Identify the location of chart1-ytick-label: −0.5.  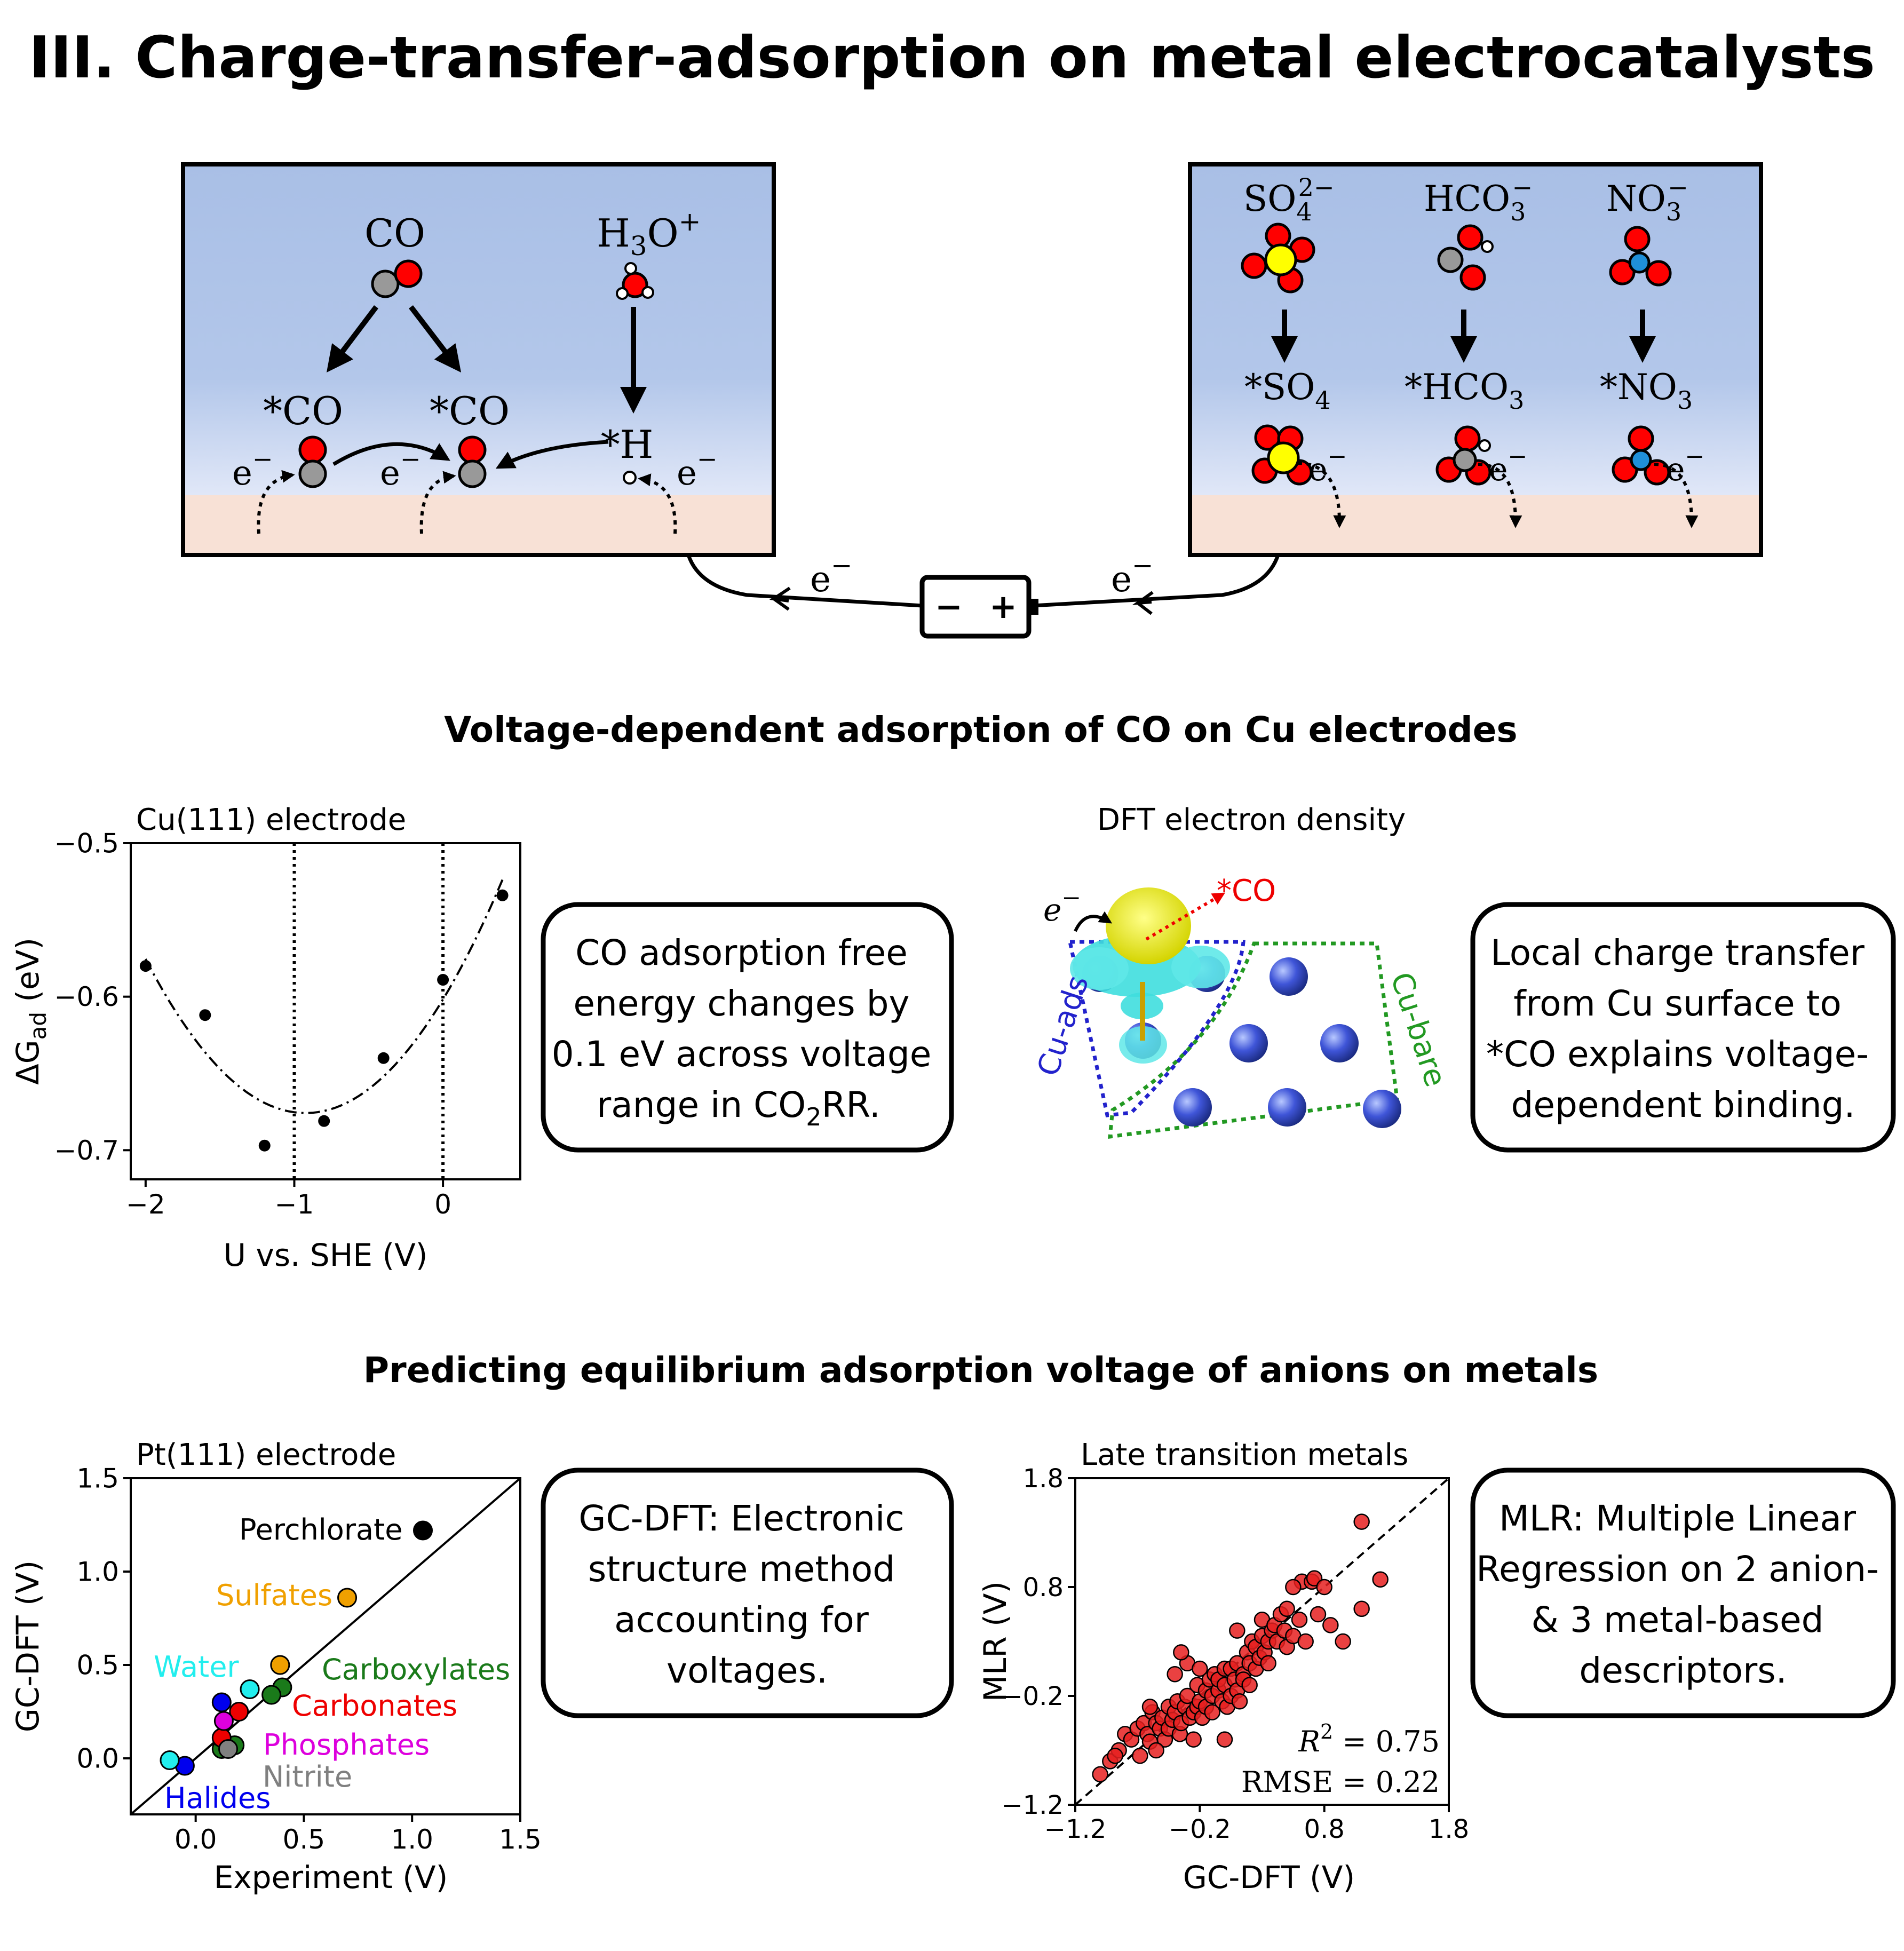
(86, 843).